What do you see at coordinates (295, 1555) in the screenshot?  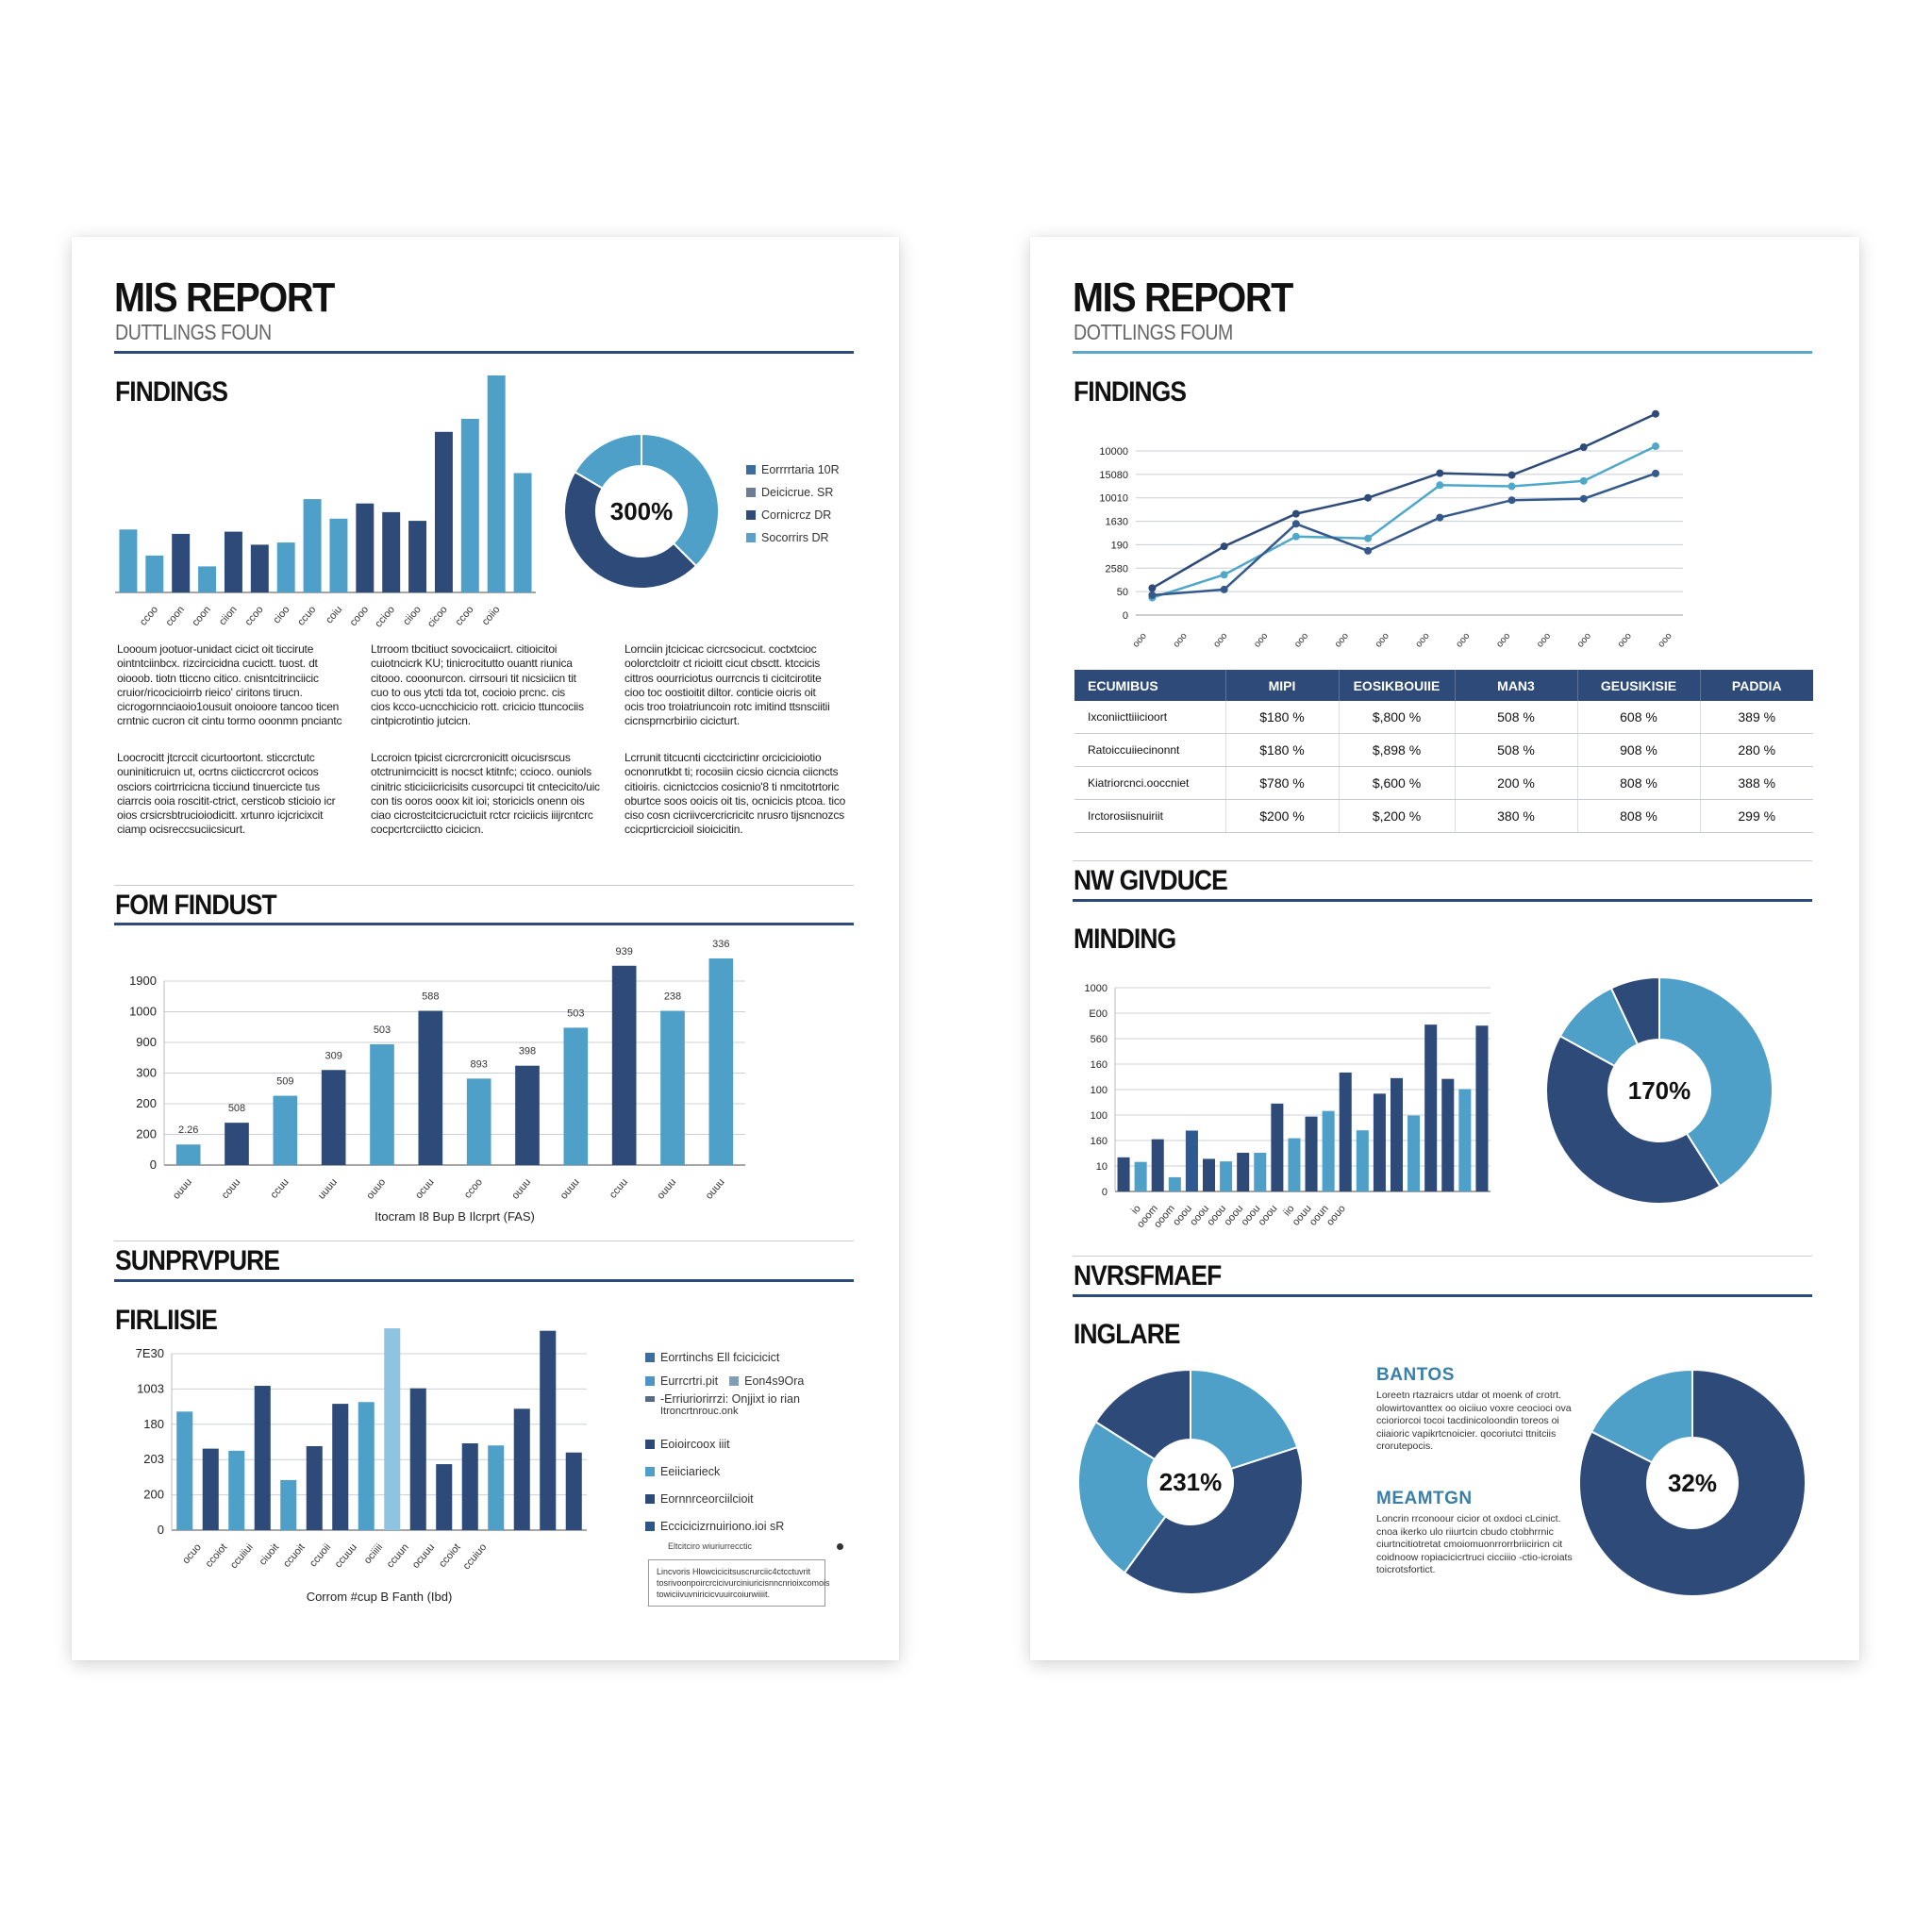 I see `x-tick-label: ccuoit` at bounding box center [295, 1555].